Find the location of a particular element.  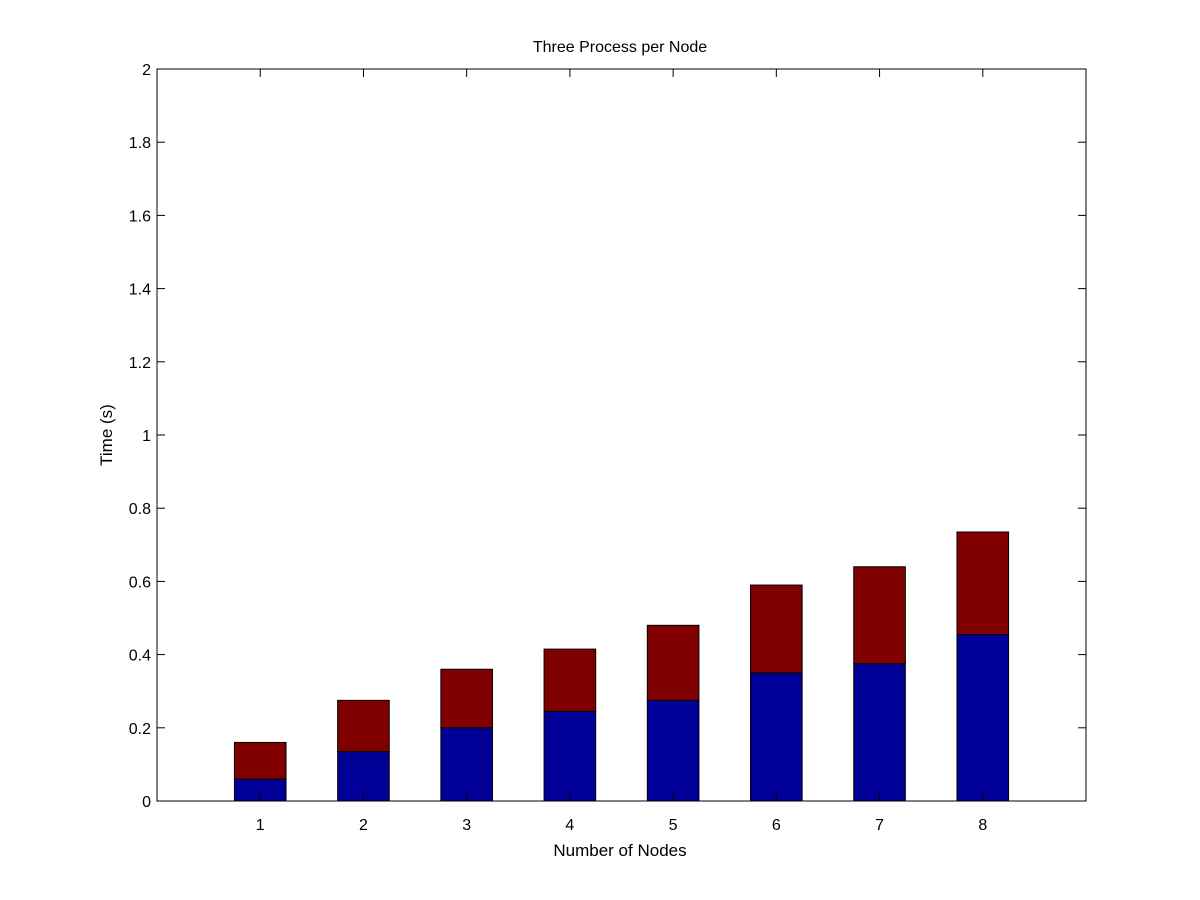

y-tick-label: 1.8 is located at coordinates (140, 143).